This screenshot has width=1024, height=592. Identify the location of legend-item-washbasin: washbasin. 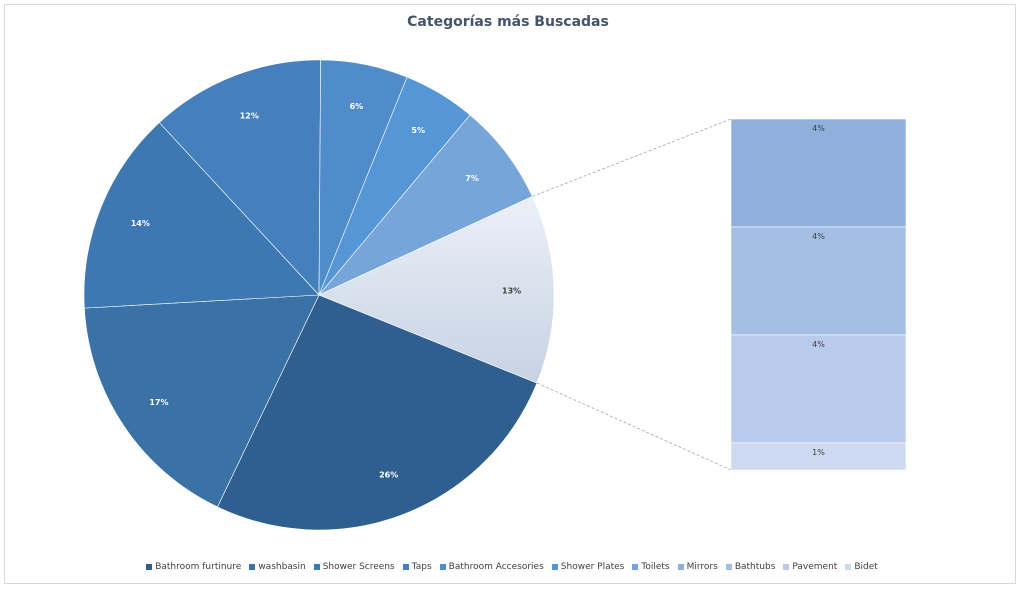
(277, 567).